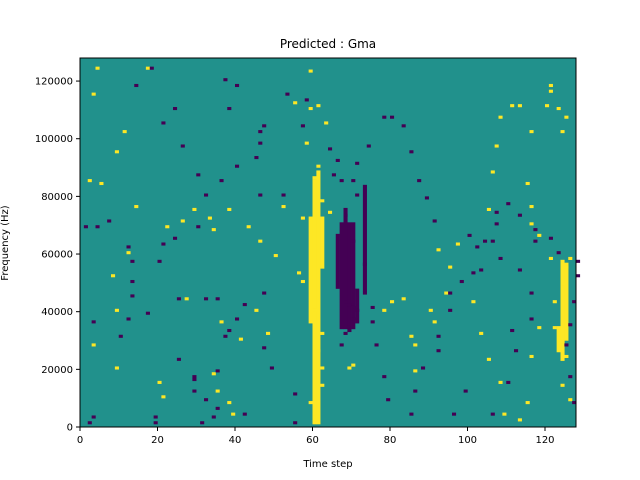 This screenshot has height=480, width=640. I want to click on x-tick-label: 100, so click(467, 440).